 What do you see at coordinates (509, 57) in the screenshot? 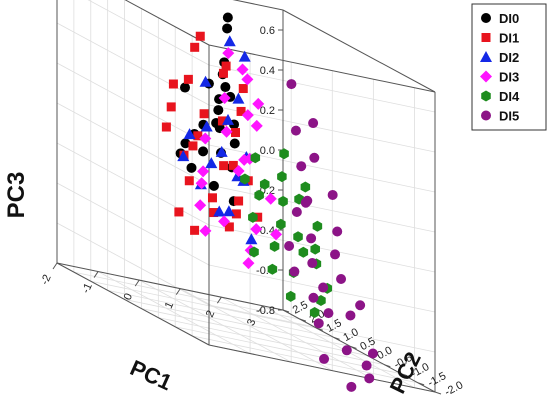
I see `legend-label: DI2` at bounding box center [509, 57].